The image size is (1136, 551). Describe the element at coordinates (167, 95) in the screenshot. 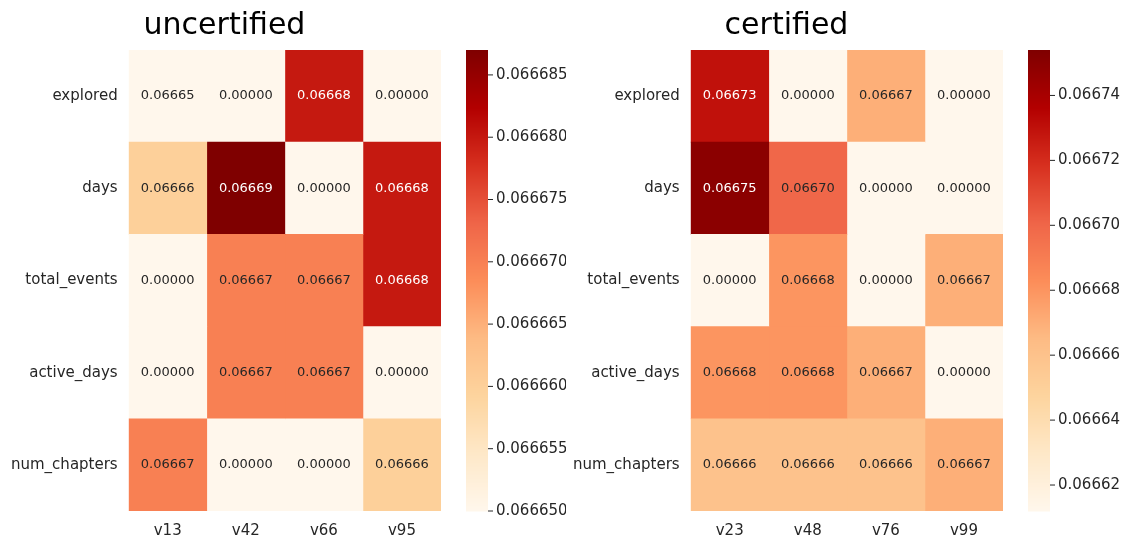

I see `data-label: 0.06665` at that location.